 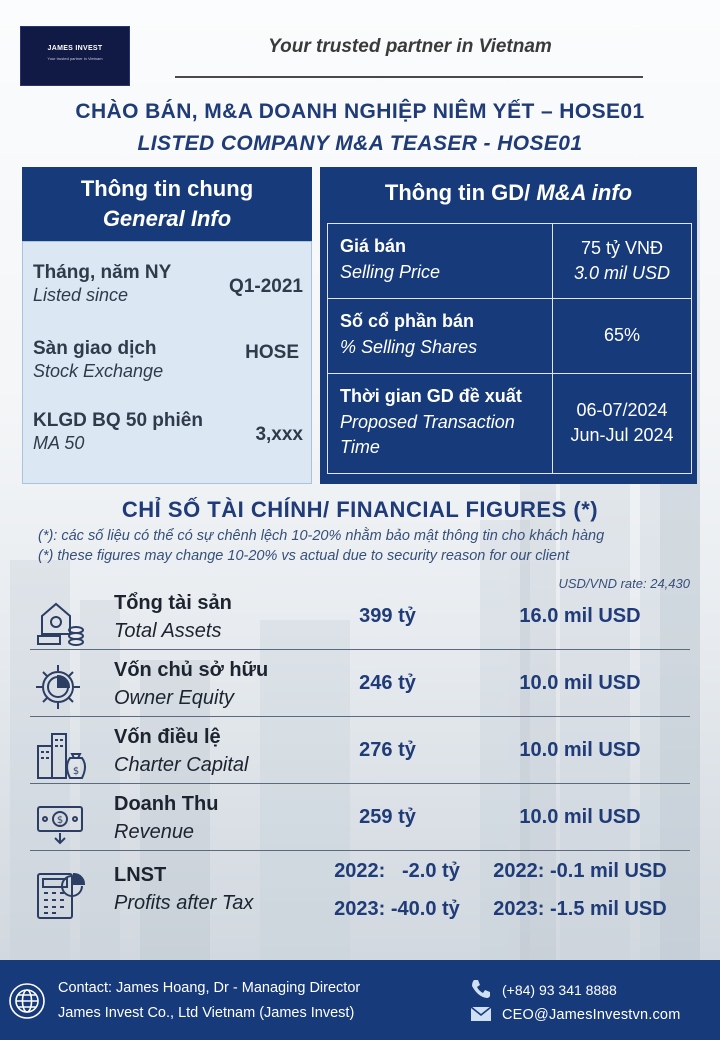 What do you see at coordinates (481, 989) in the screenshot?
I see `phone-icon` at bounding box center [481, 989].